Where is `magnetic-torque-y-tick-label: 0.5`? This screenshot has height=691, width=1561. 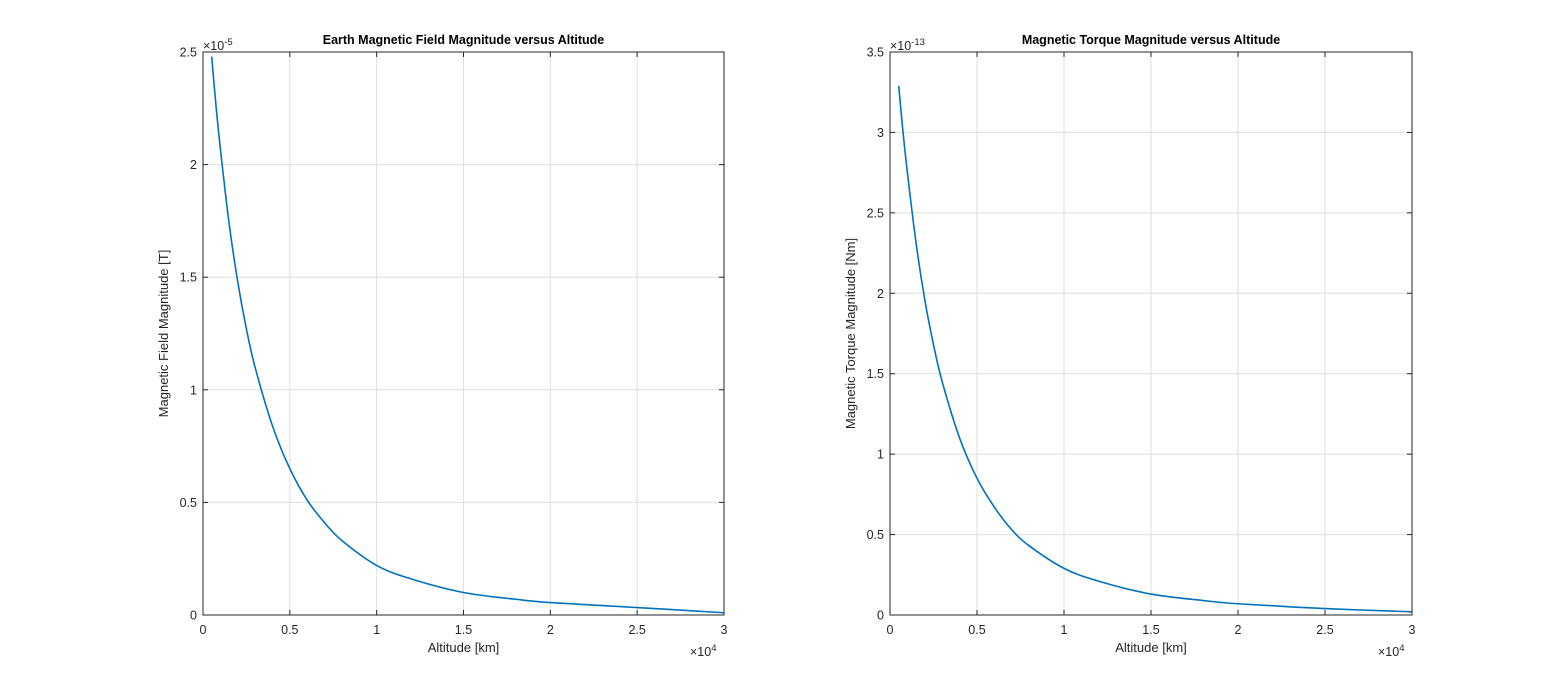
magnetic-torque-y-tick-label: 0.5 is located at coordinates (875, 535).